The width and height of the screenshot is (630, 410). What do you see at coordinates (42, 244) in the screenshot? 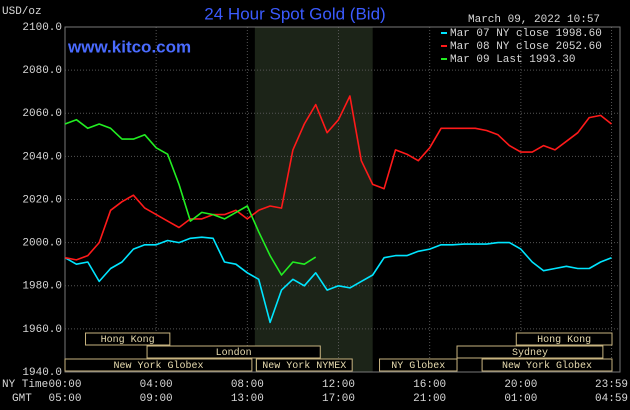
I see `y-tick-label: 2000.0` at bounding box center [42, 244].